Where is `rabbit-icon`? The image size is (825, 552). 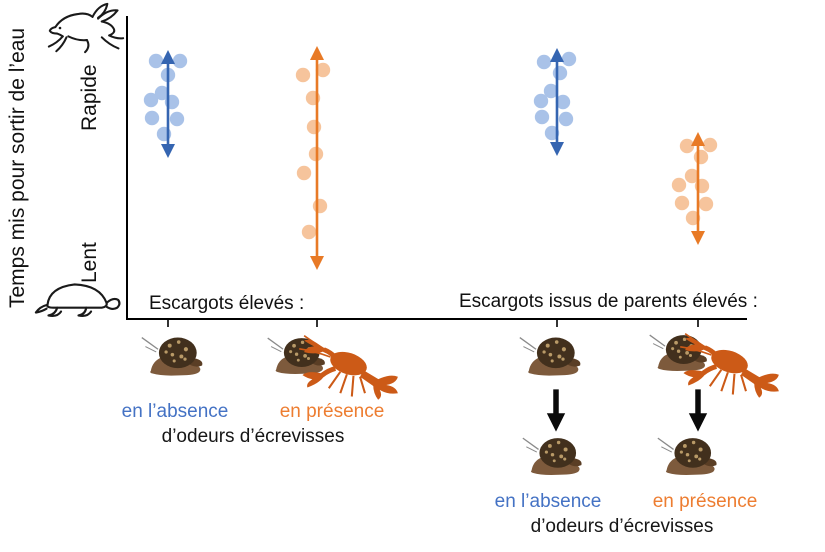
rabbit-icon is located at coordinates (86, 28).